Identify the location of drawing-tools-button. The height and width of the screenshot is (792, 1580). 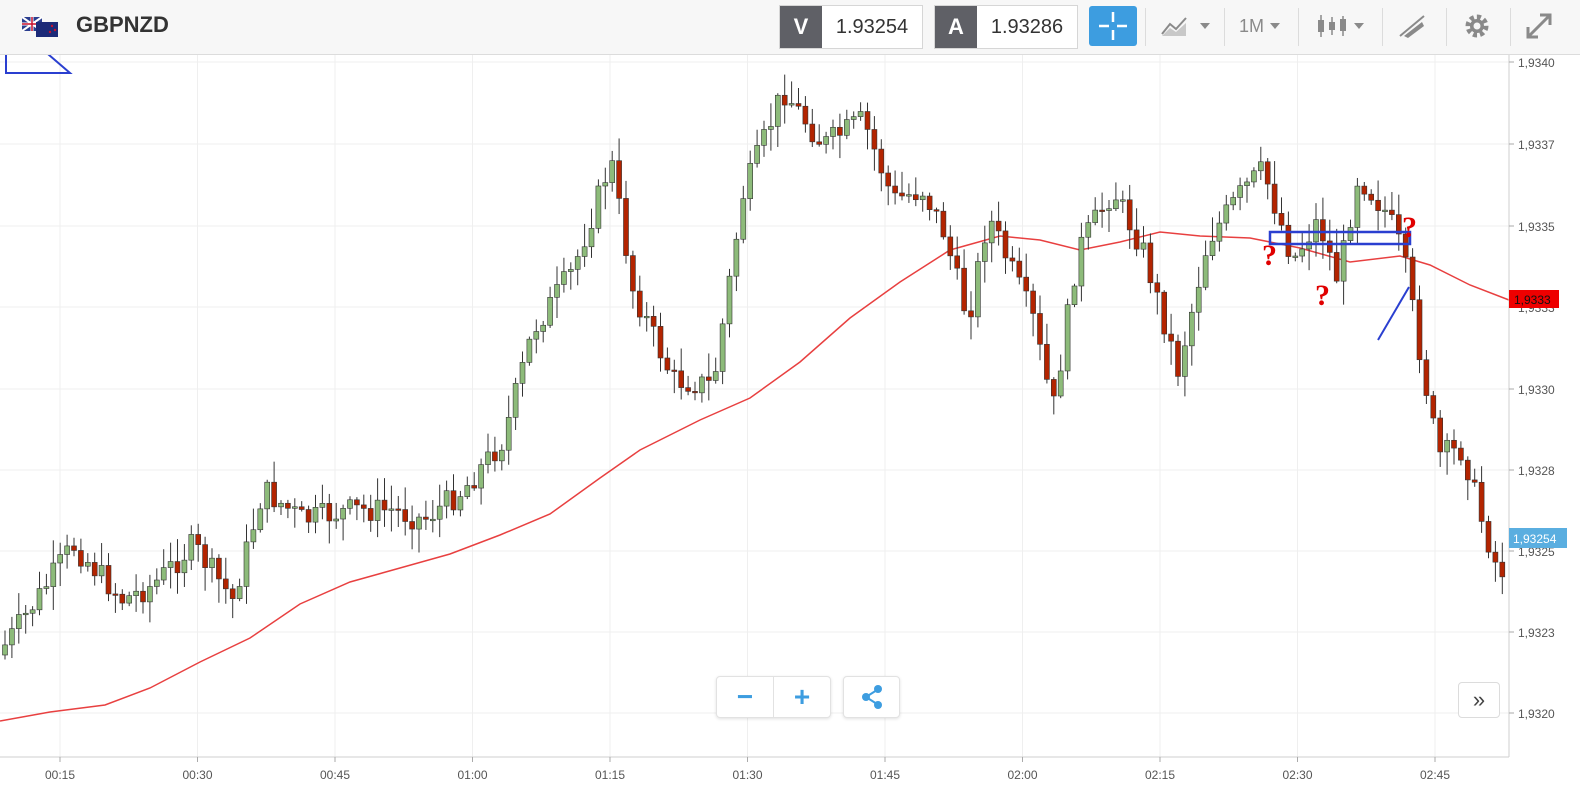
(1412, 26).